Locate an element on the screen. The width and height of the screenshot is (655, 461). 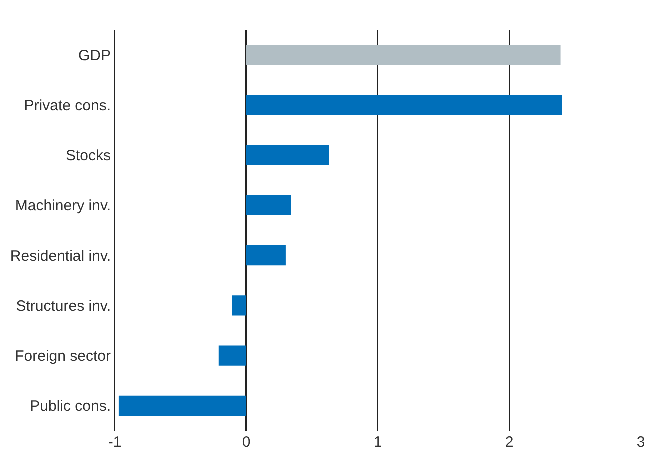
y-tick-label: Private cons. is located at coordinates (67, 105).